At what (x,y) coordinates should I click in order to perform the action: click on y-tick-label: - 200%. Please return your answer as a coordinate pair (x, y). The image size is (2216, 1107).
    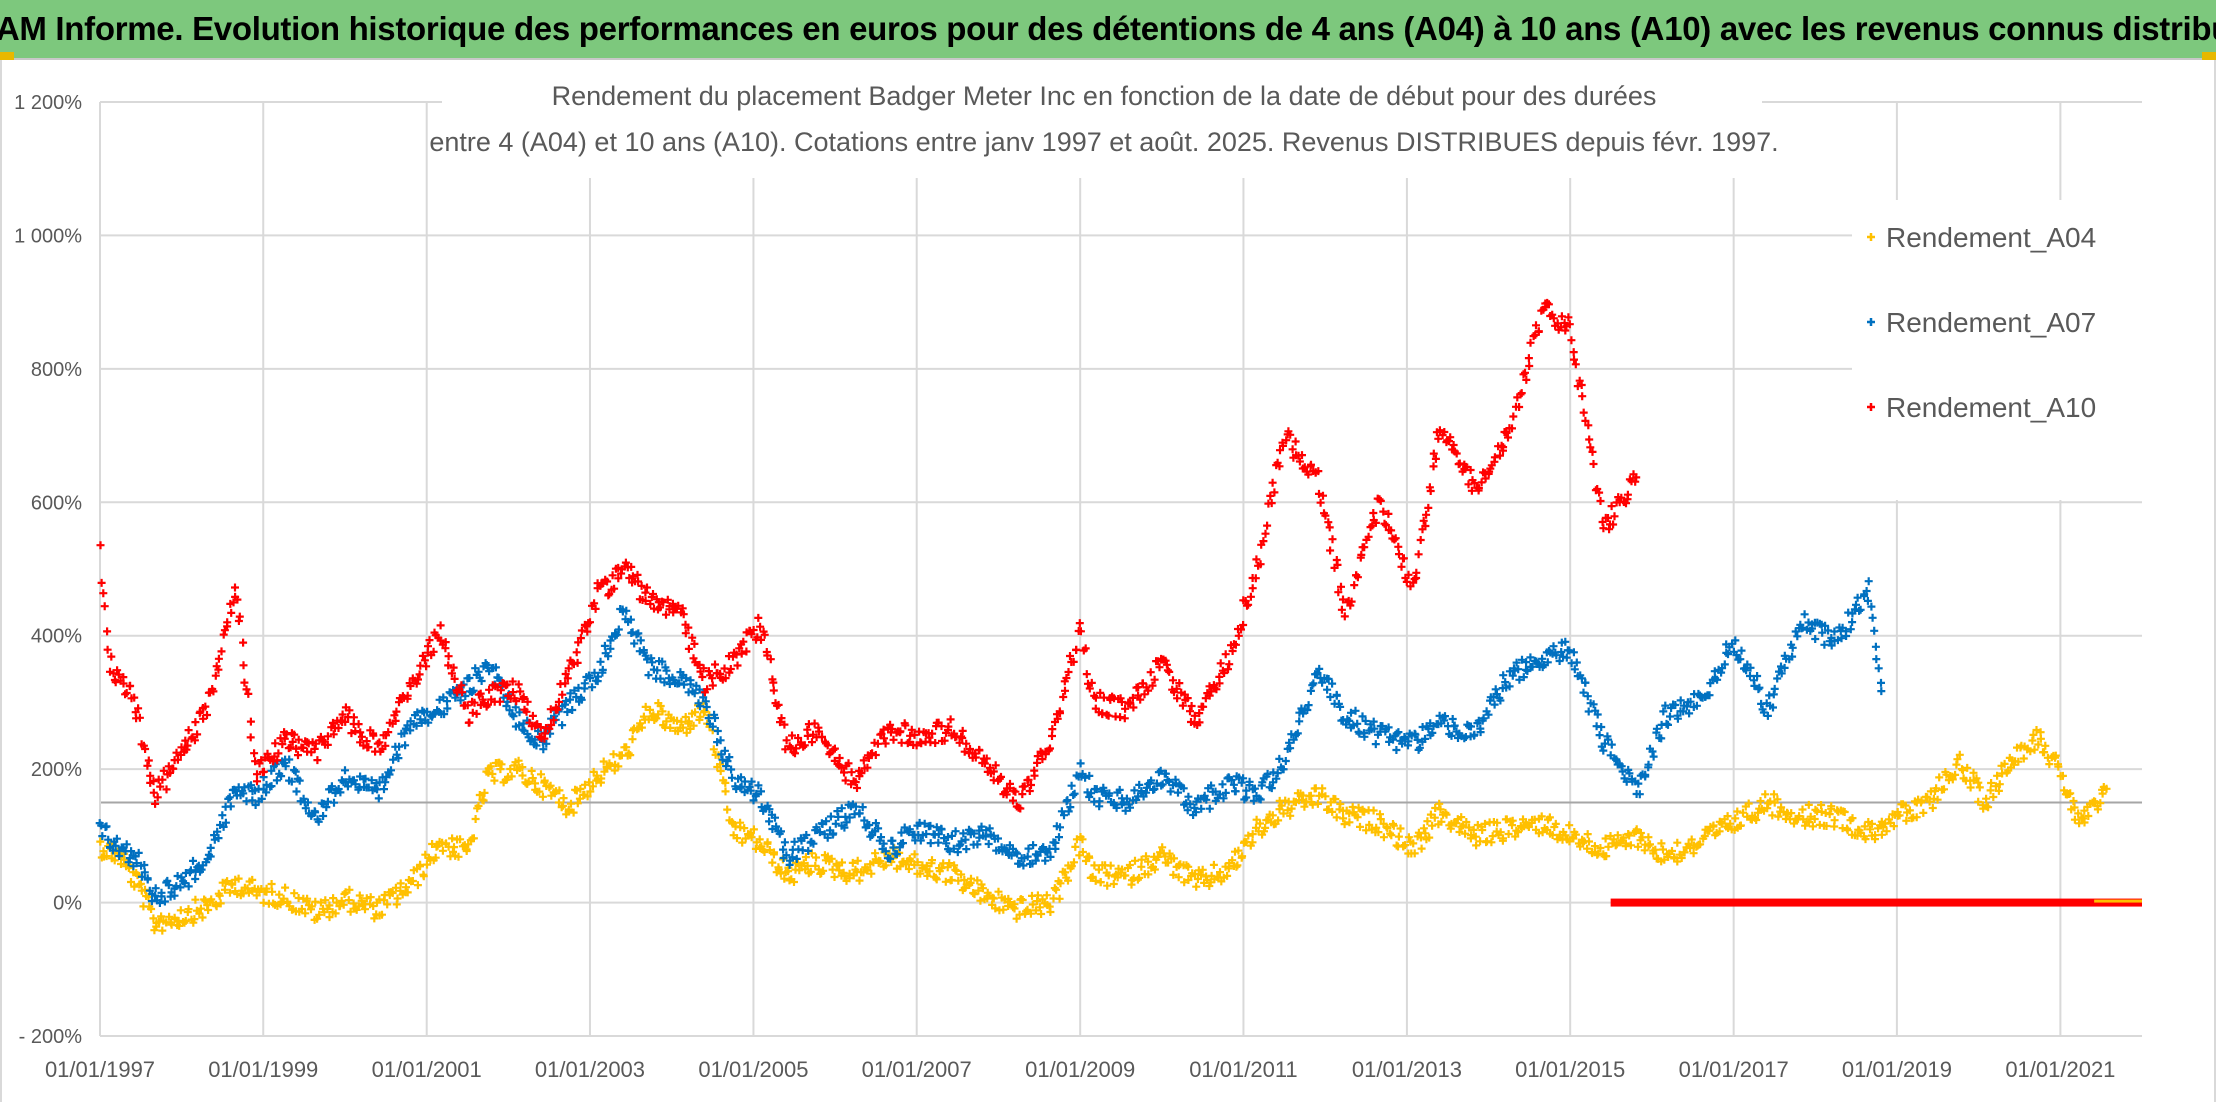
    Looking at the image, I should click on (51, 1037).